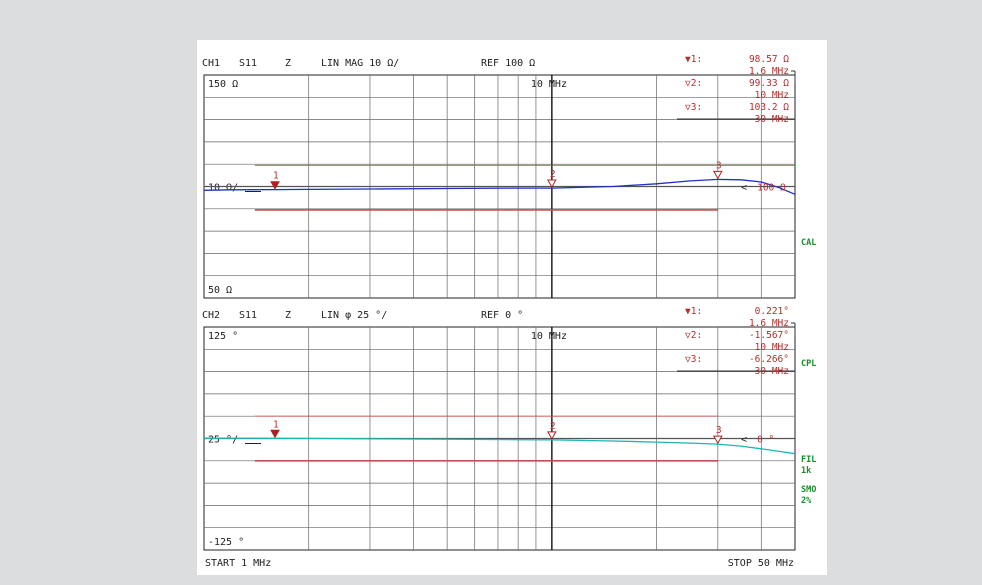  I want to click on reference-arrow-label: 0 °, so click(765, 440).